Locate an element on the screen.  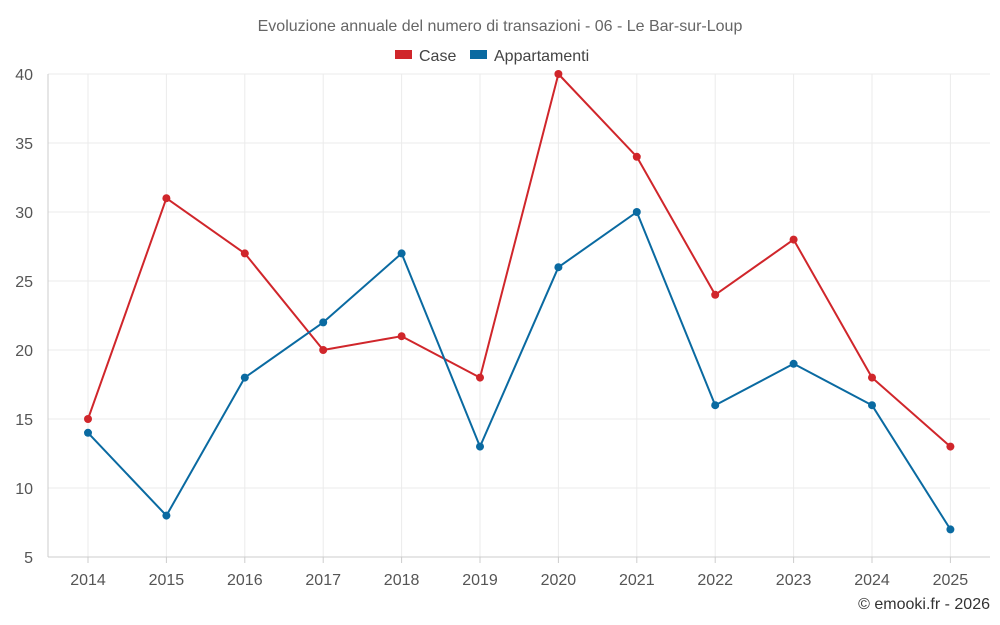
y-tick-label: 20 is located at coordinates (24, 351).